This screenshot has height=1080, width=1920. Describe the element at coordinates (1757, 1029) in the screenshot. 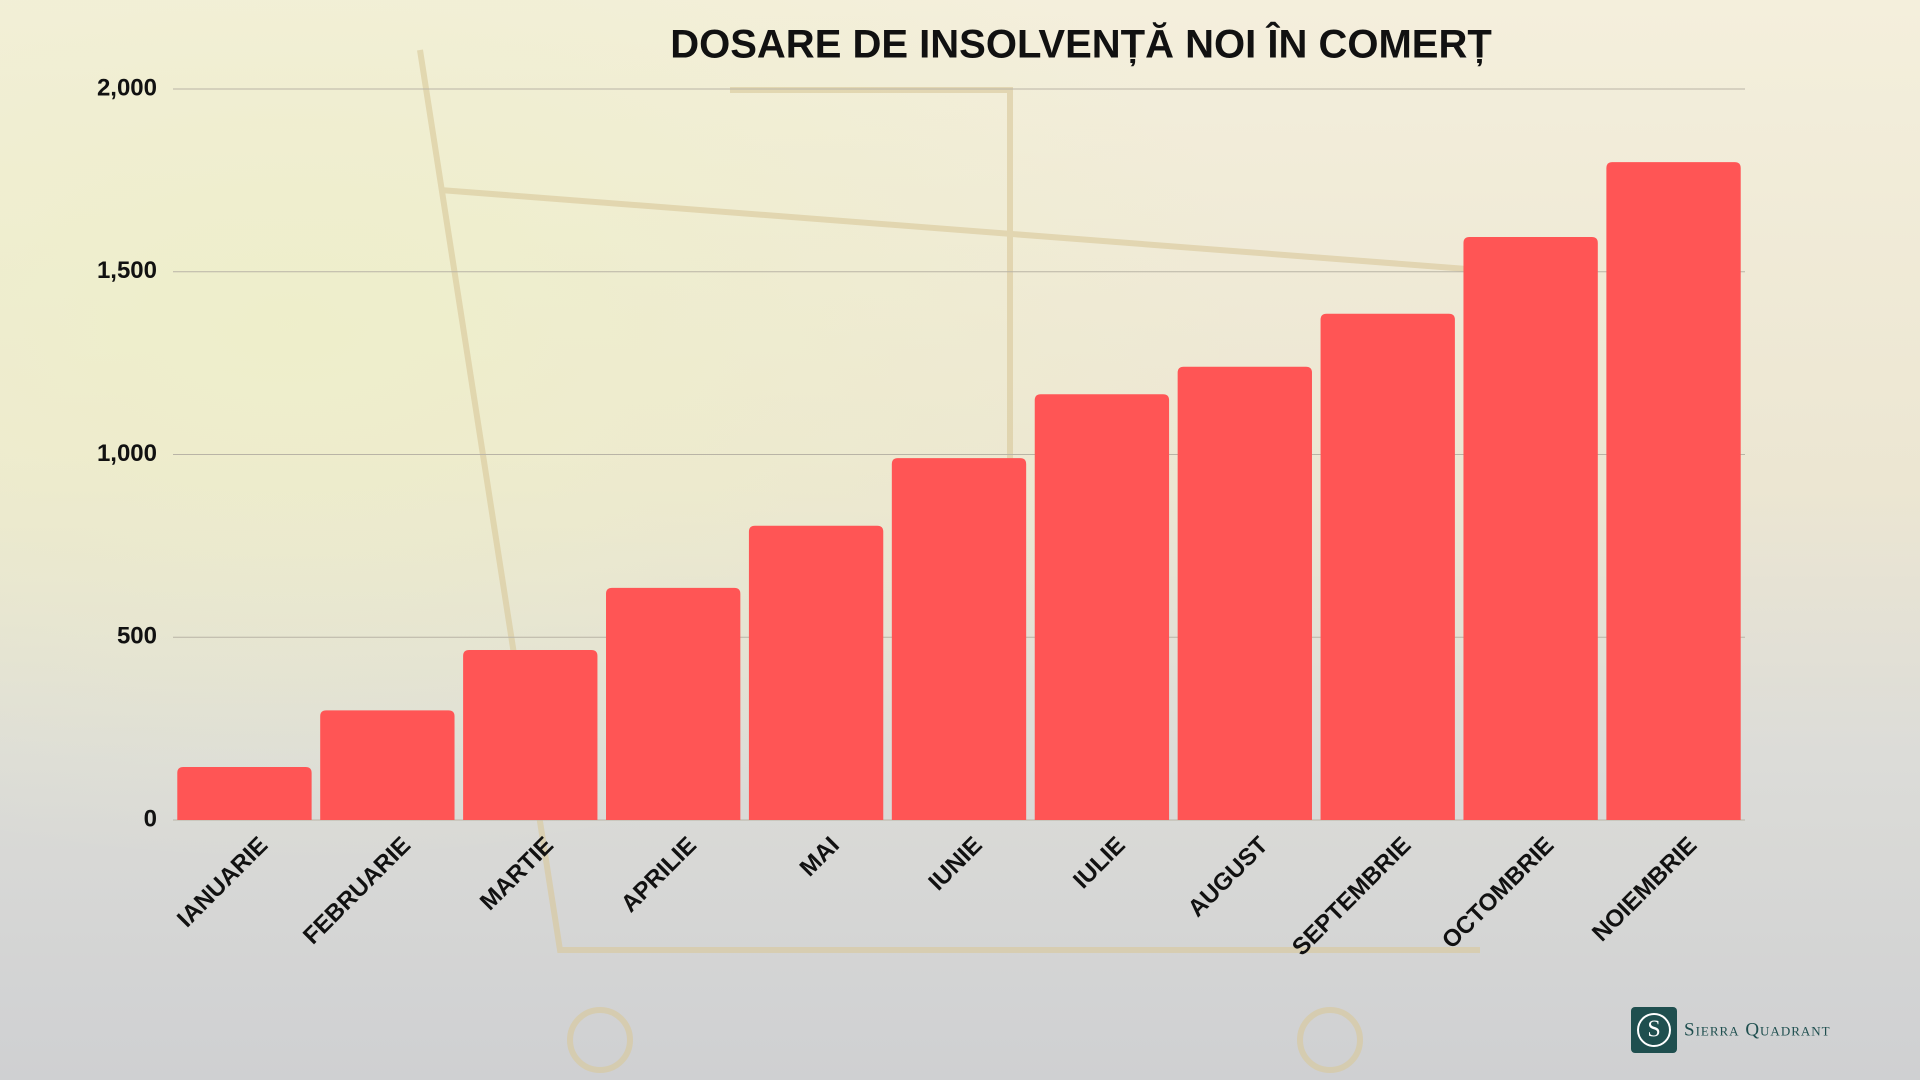

I see `logo-text: Sierra Quadrant` at that location.